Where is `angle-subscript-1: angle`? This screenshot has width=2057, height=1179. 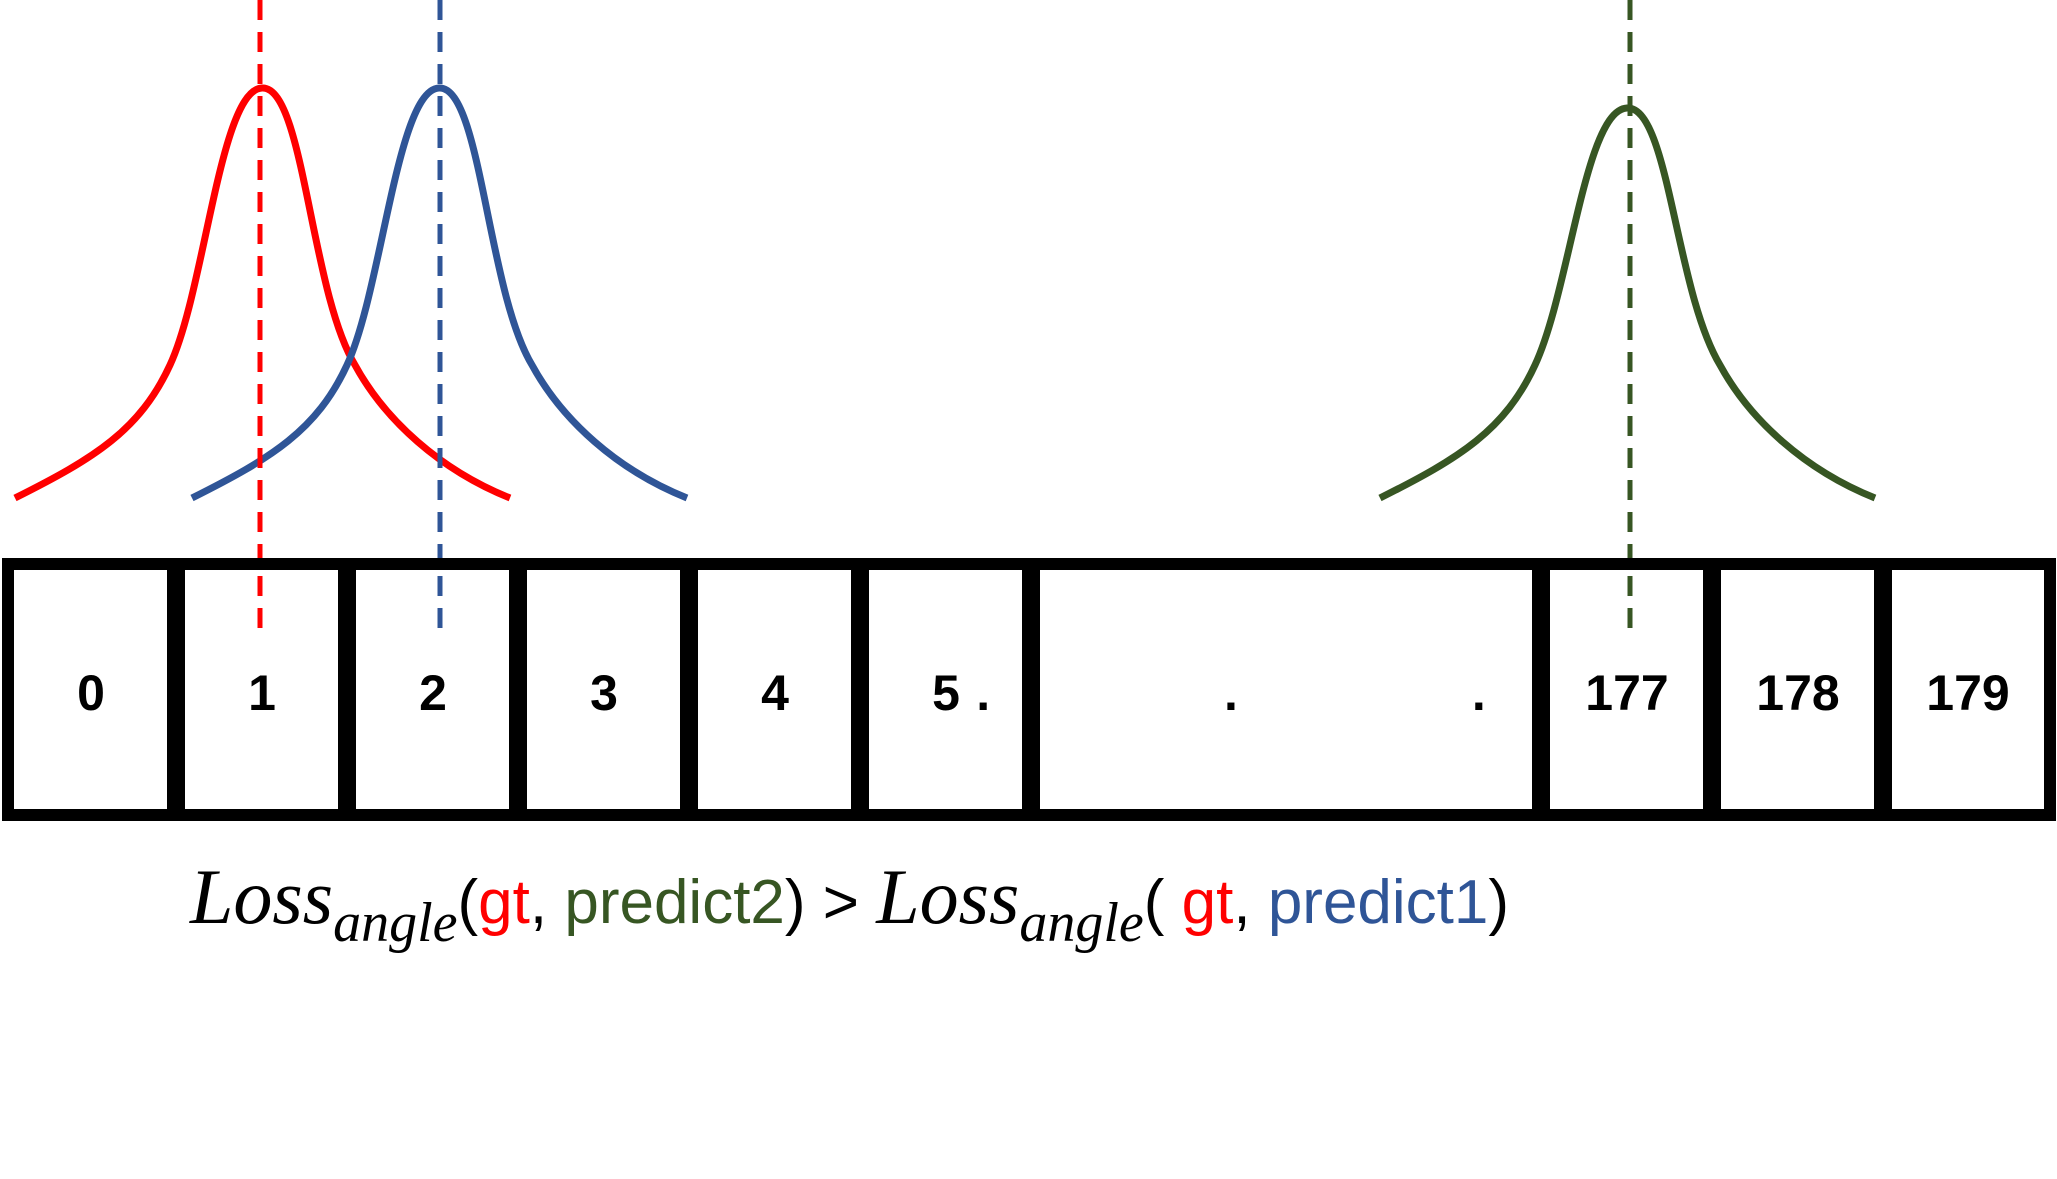
angle-subscript-1: angle is located at coordinates (395, 923).